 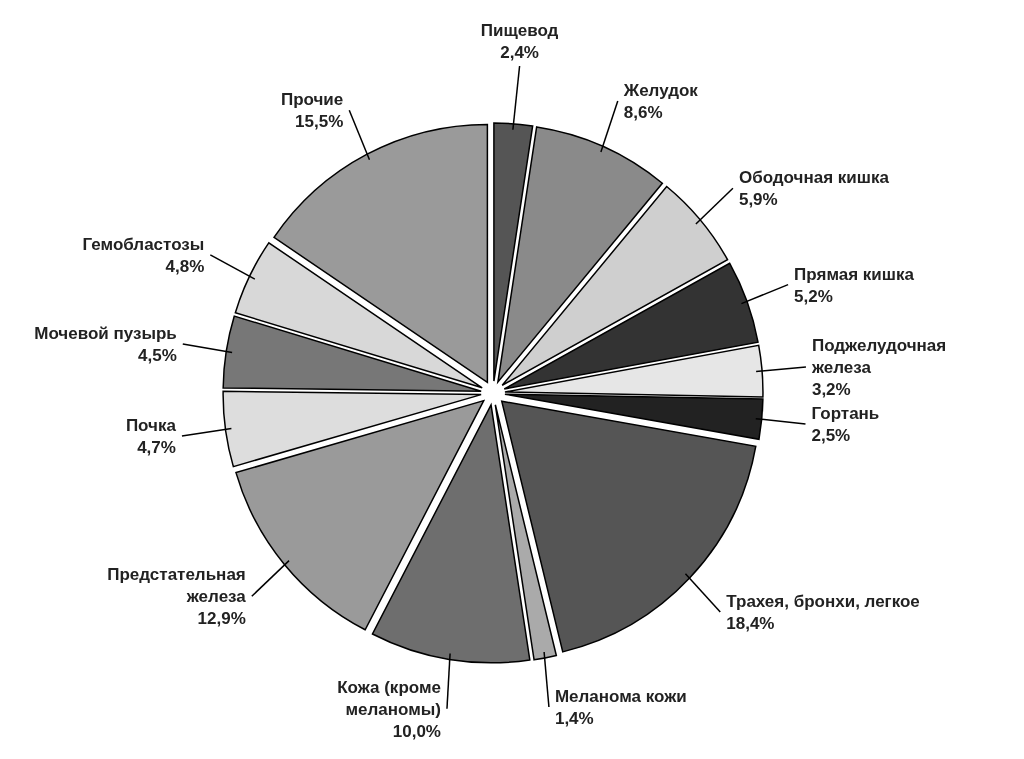 I want to click on data-label: 5,2%, so click(x=813, y=296).